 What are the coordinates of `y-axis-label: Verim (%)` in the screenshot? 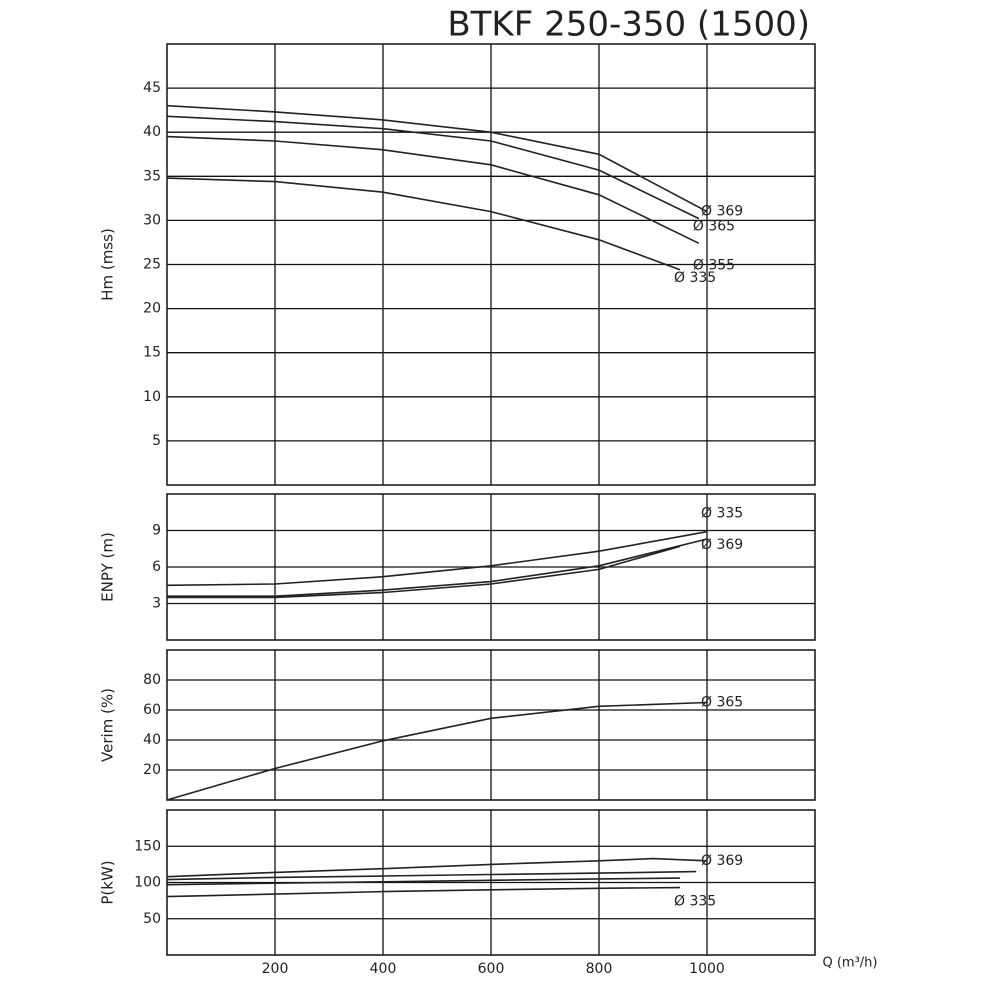 It's located at (108, 725).